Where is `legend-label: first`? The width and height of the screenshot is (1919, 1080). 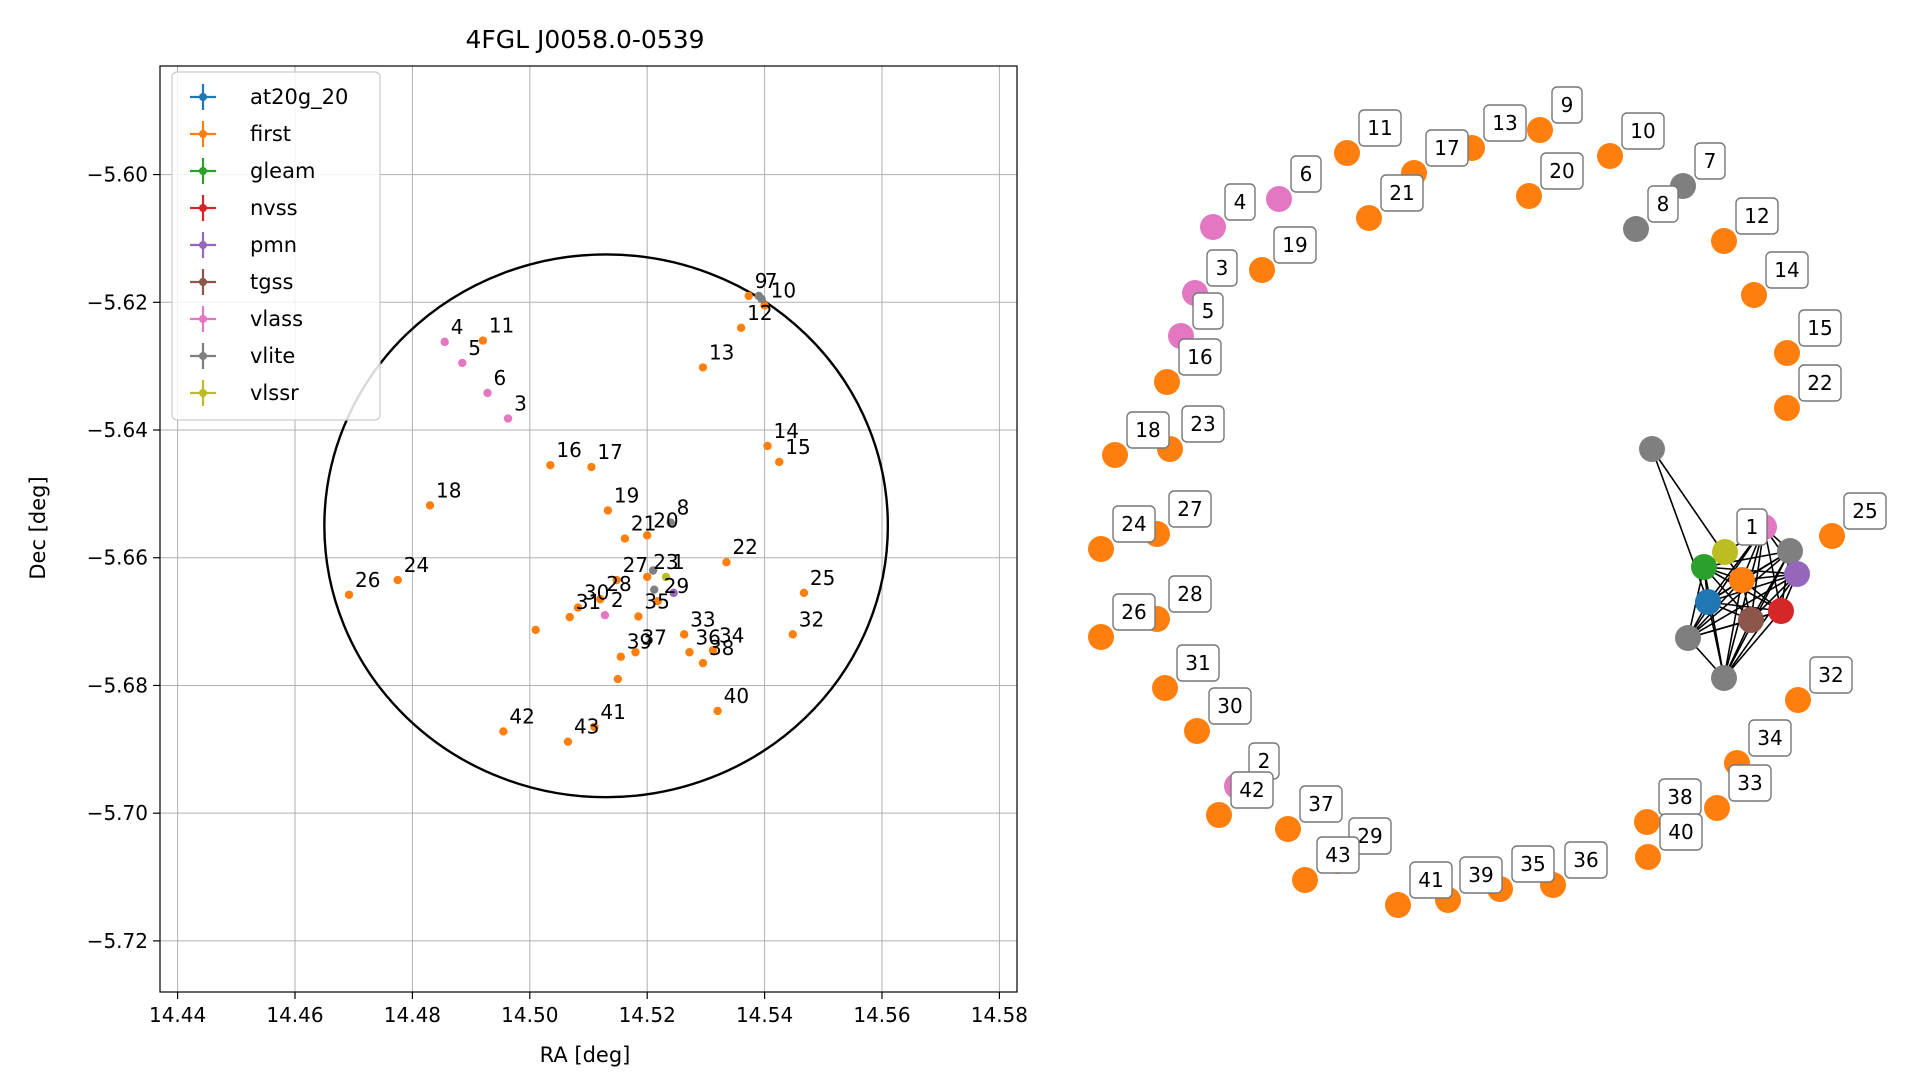 legend-label: first is located at coordinates (270, 134).